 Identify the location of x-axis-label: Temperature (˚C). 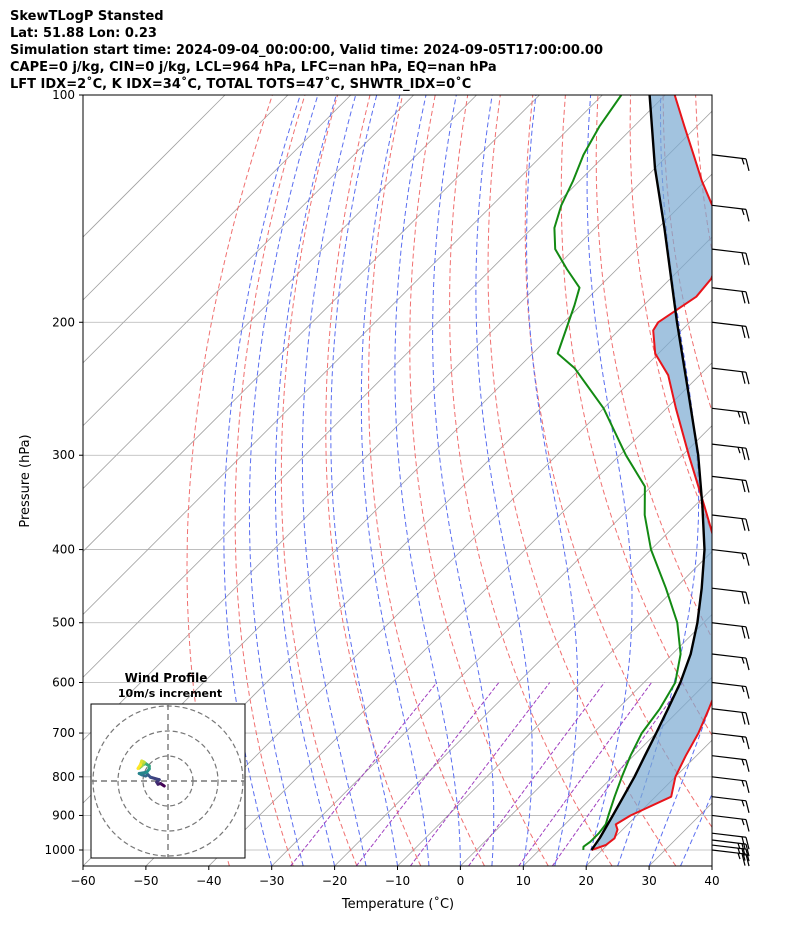
(397, 904).